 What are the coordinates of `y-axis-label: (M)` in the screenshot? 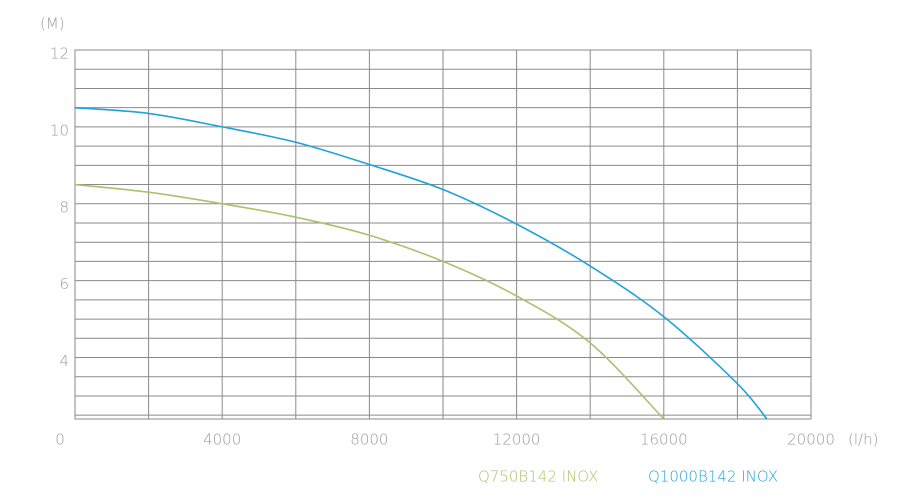 It's located at (52, 24).